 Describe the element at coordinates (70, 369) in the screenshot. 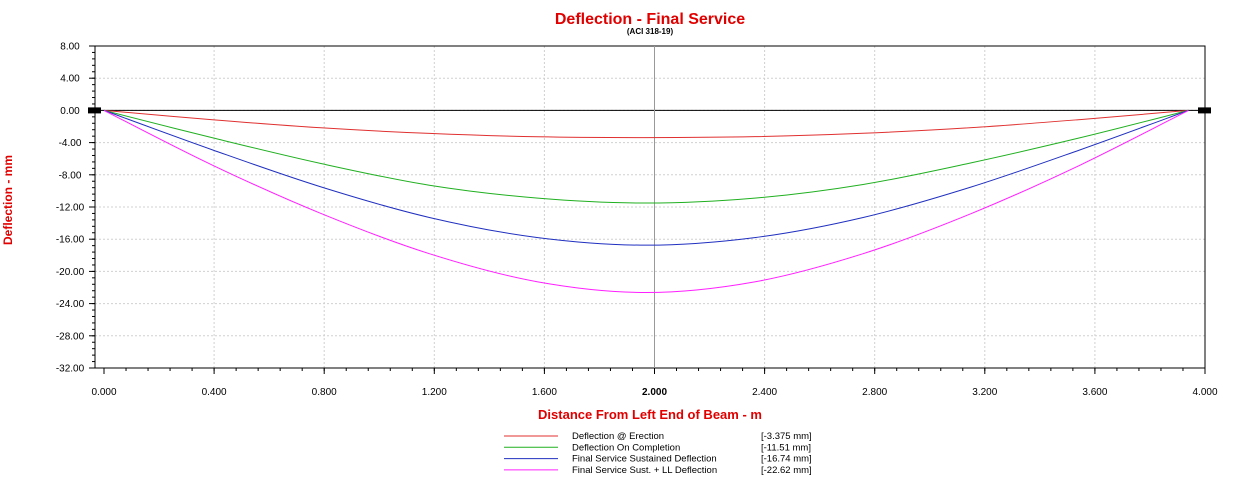

I see `y-tick-label: -32.00` at that location.